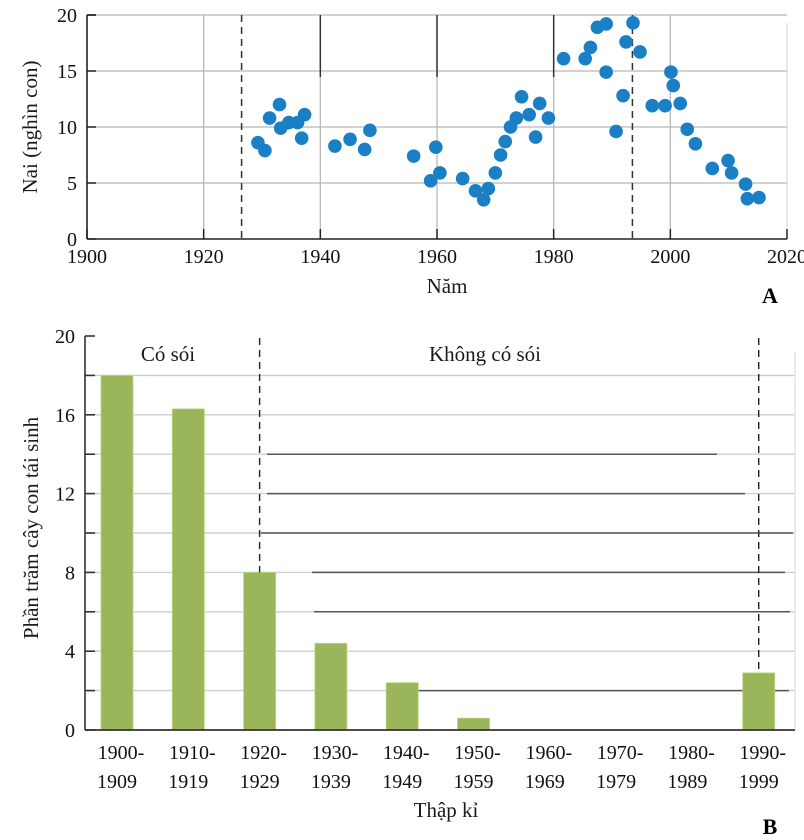  What do you see at coordinates (30, 127) in the screenshot?
I see `chart-a-y-axis-title: Nai (nghìn con)` at bounding box center [30, 127].